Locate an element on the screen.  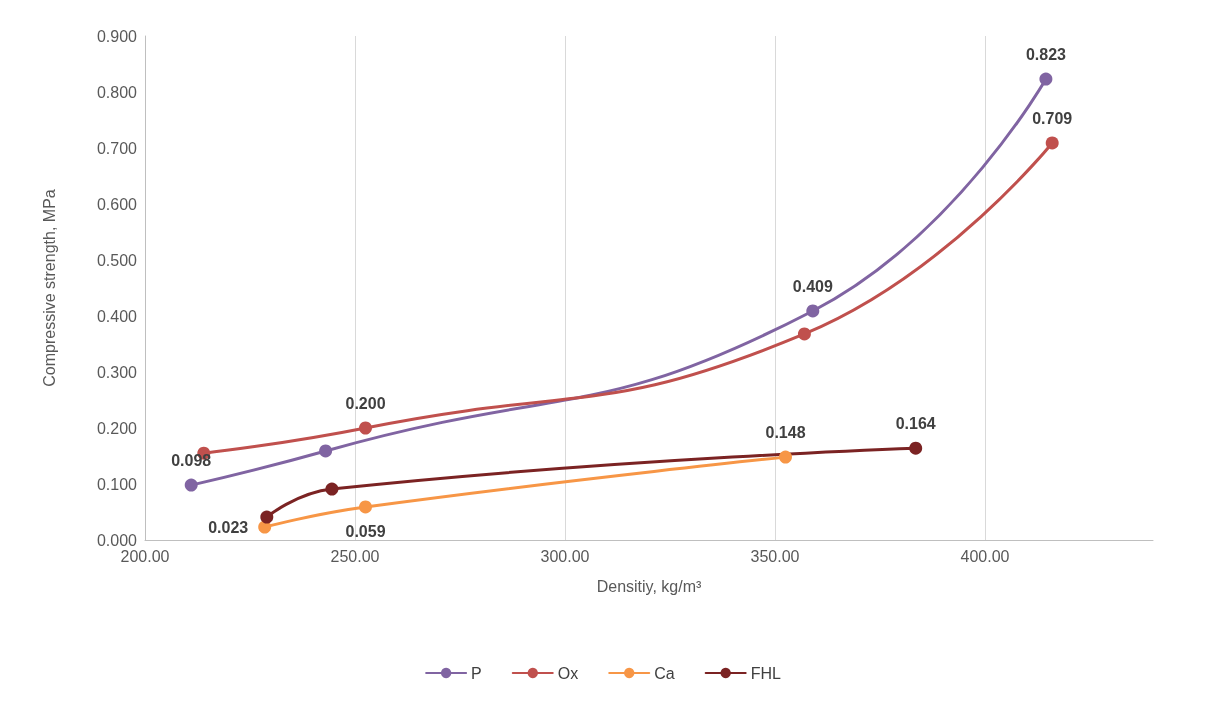
y-tick-label: 0.000 is located at coordinates (117, 540).